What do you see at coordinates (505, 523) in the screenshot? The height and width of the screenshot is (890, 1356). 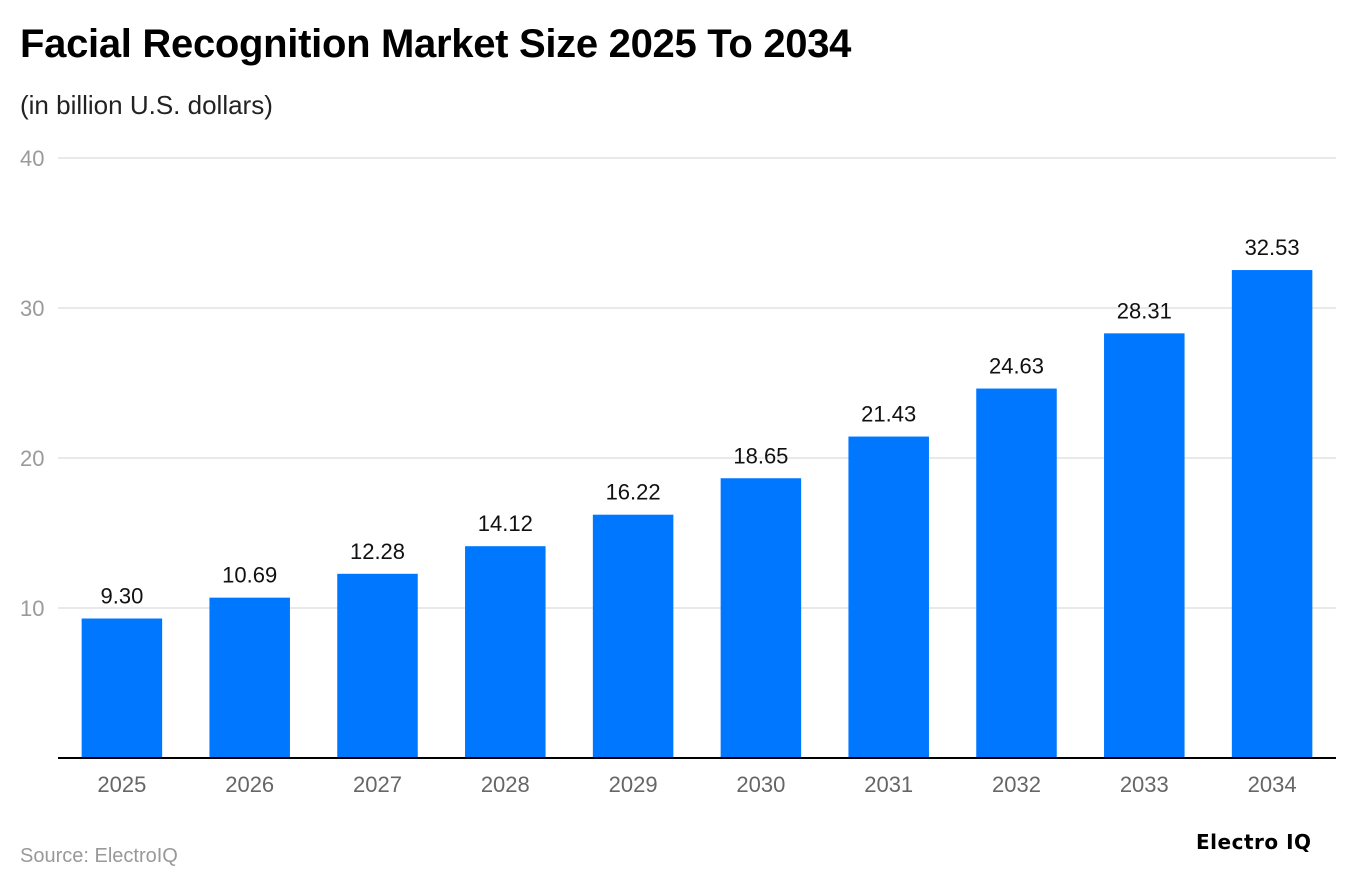 I see `data-label: 14.12` at bounding box center [505, 523].